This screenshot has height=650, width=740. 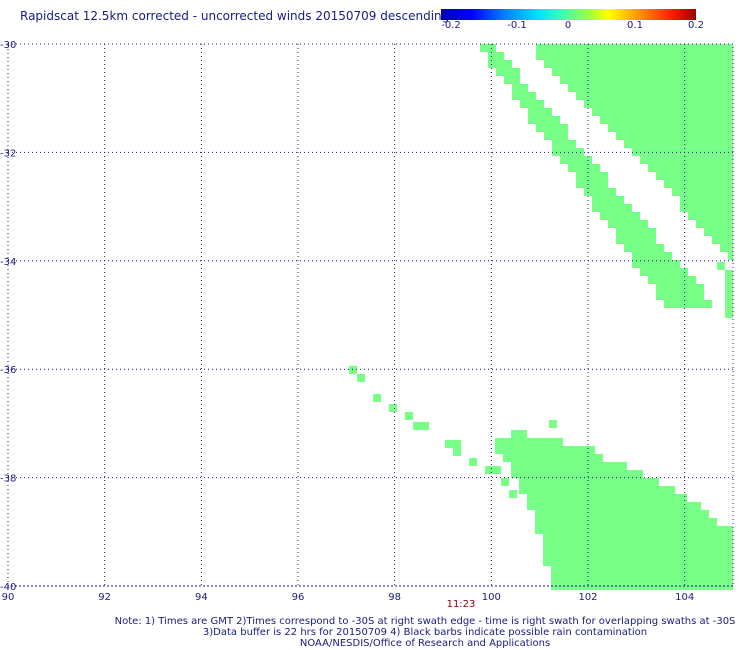 What do you see at coordinates (201, 597) in the screenshot?
I see `longitude-tick-label: 94` at bounding box center [201, 597].